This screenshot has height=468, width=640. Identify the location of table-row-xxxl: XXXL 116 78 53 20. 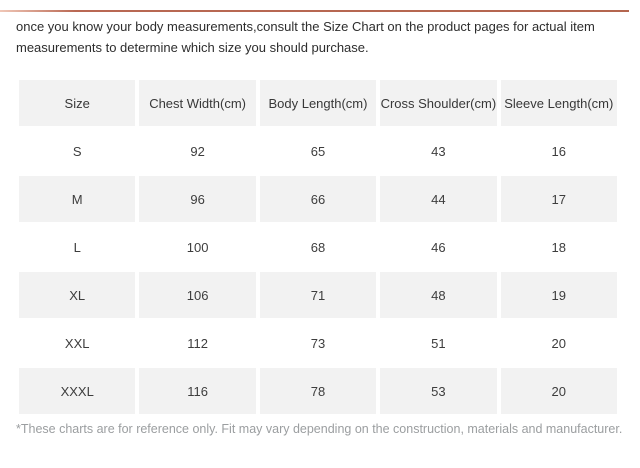
(318, 391).